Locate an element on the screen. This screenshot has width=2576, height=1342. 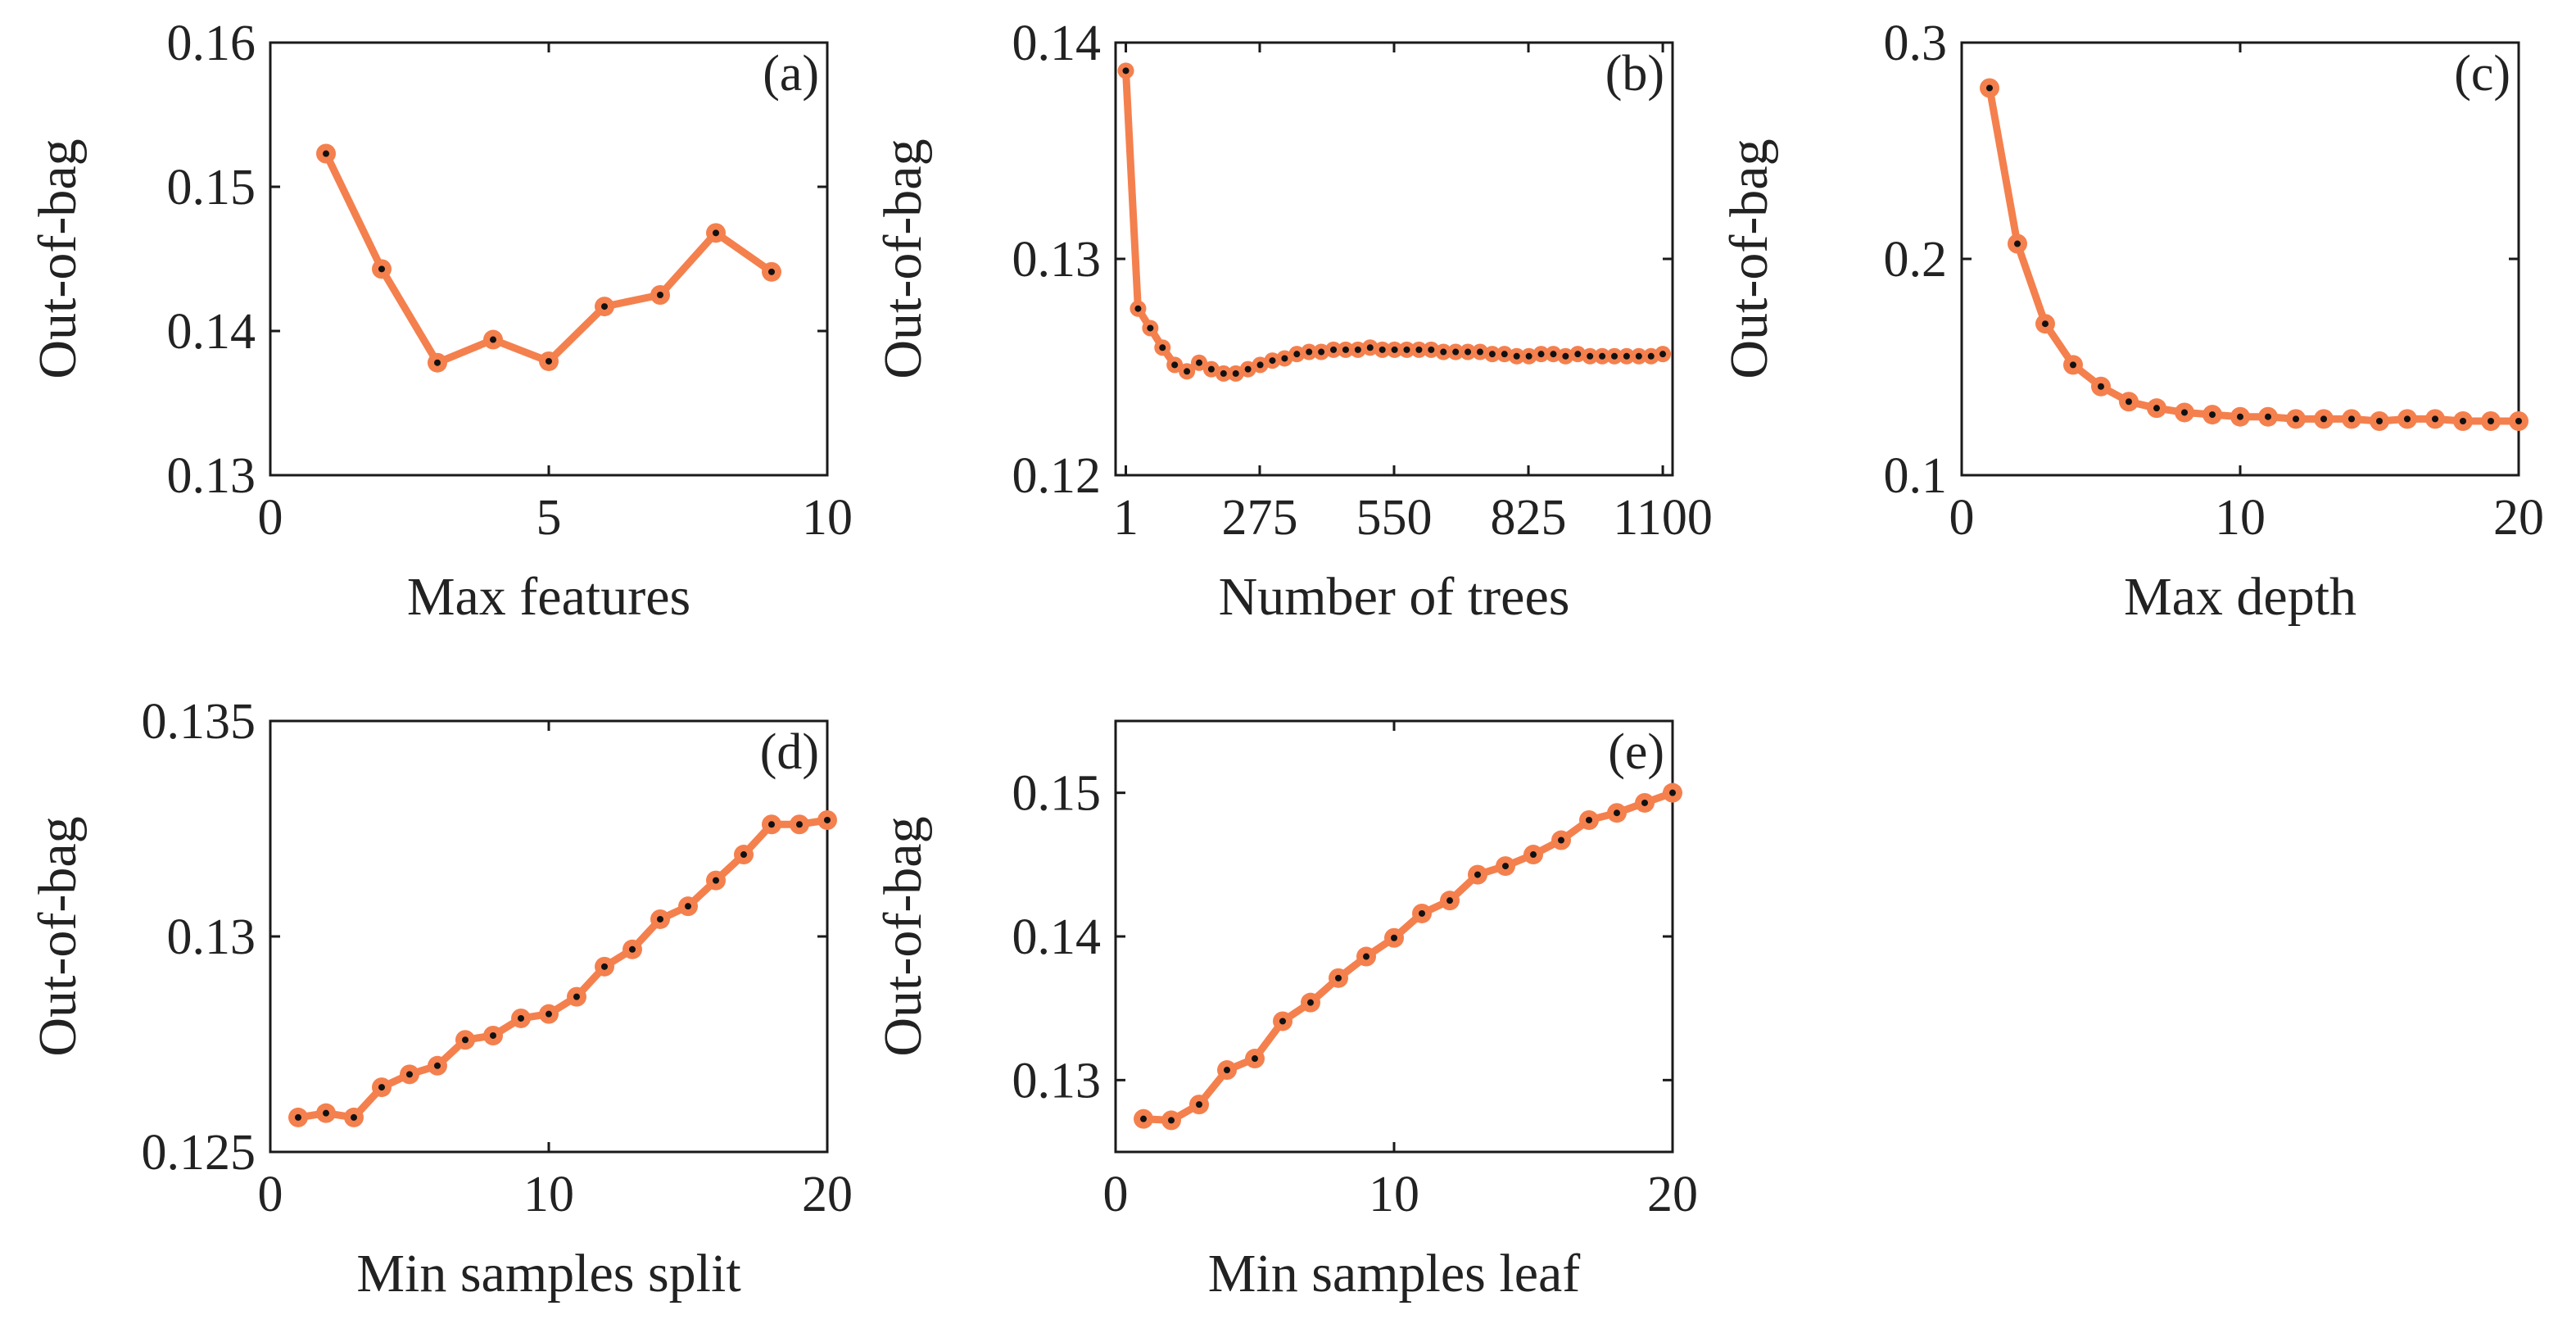
x-tick-label: 10 is located at coordinates (2240, 518).